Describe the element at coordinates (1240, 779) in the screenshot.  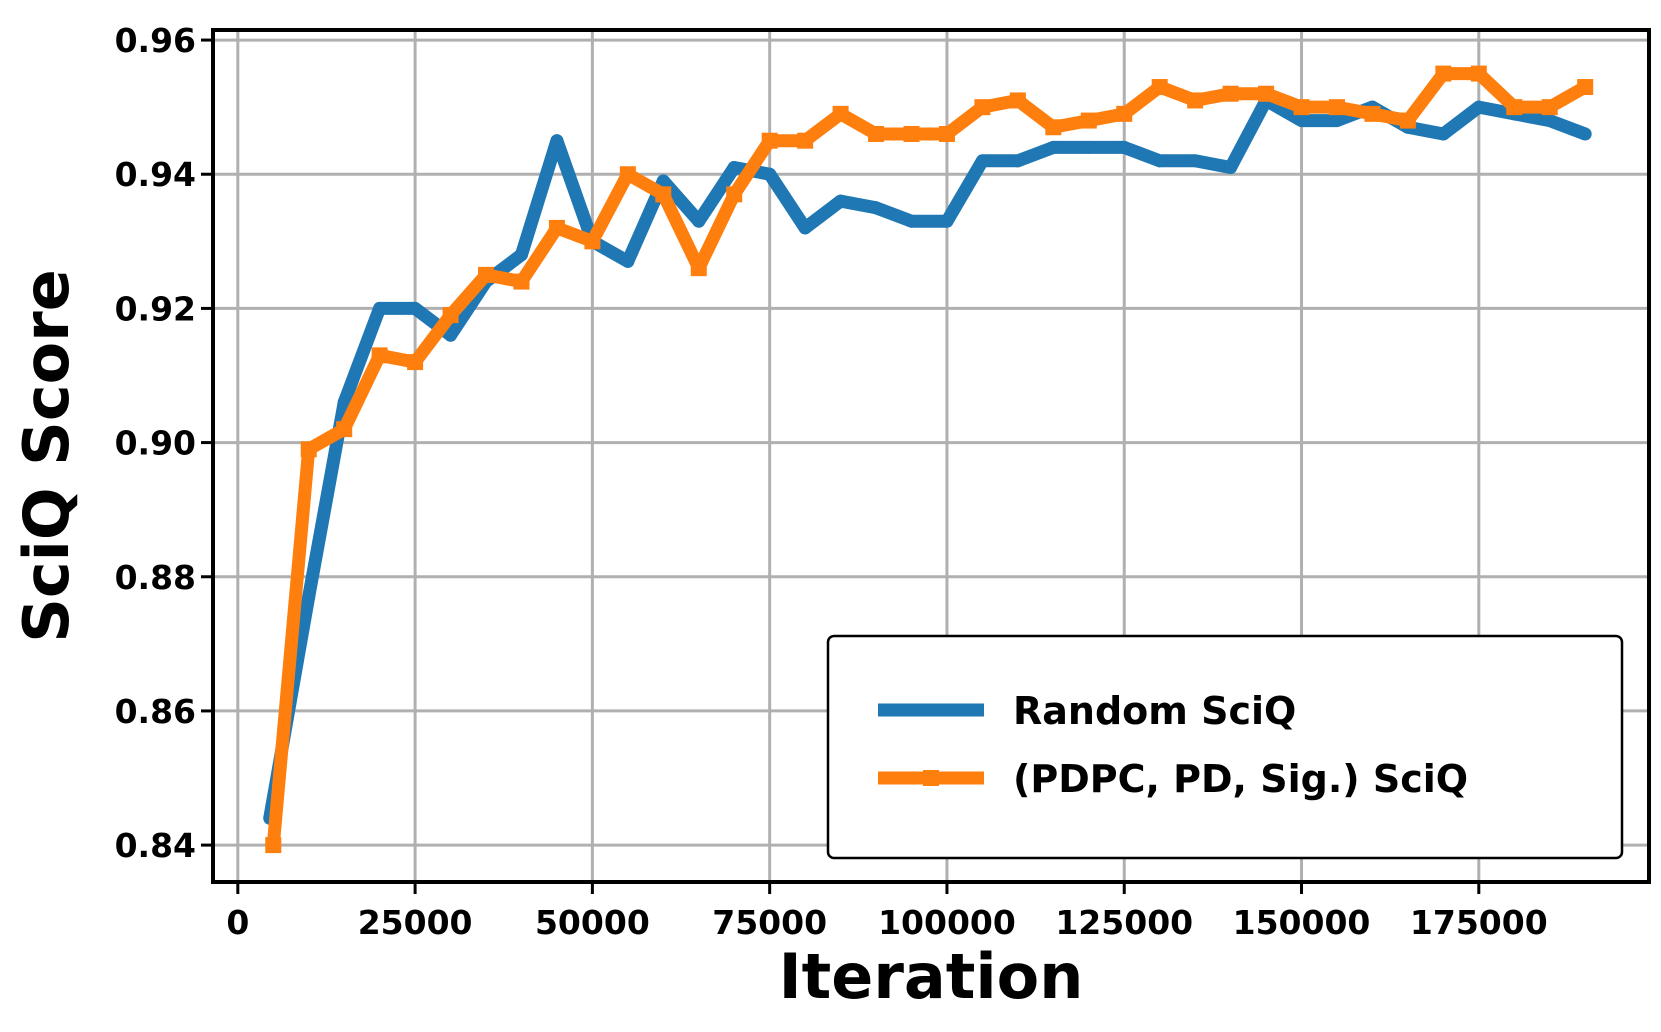
I see `legend-label: (PDPC, PD, Sig.) SciQ` at that location.